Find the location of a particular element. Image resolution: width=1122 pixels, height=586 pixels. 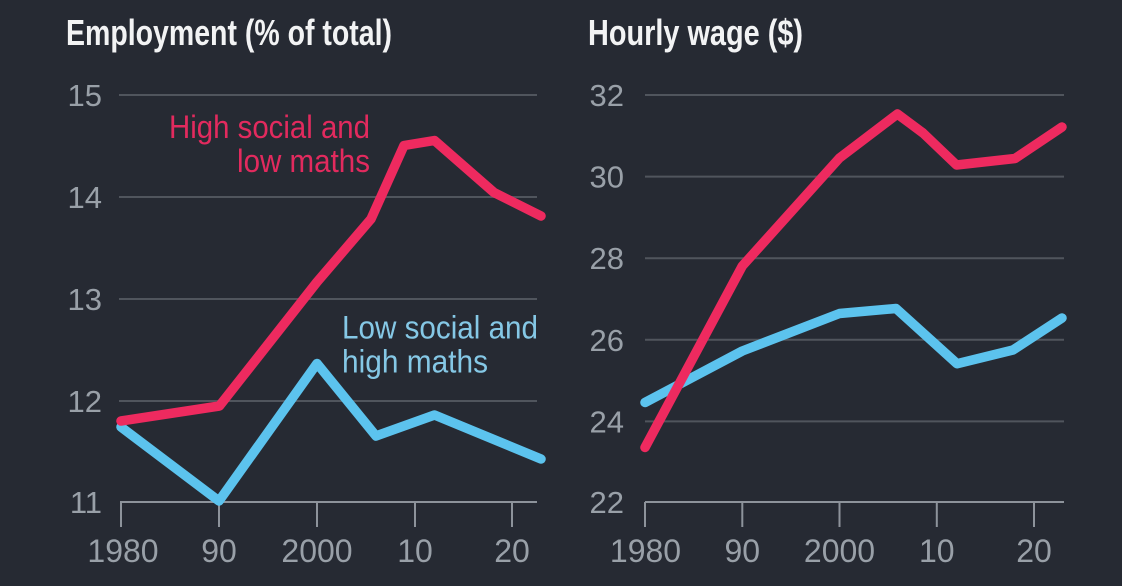

svg-text: 13 is located at coordinates (85, 299).